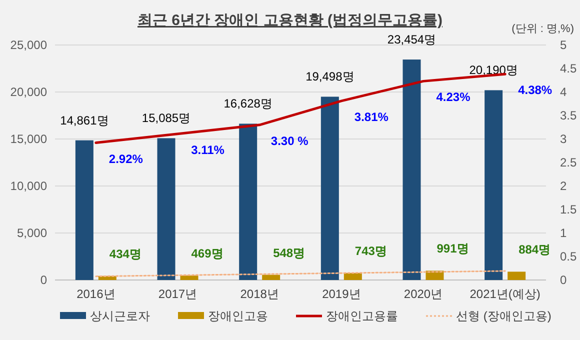  What do you see at coordinates (166, 118) in the screenshot?
I see `data-label: 15,085명` at bounding box center [166, 118].